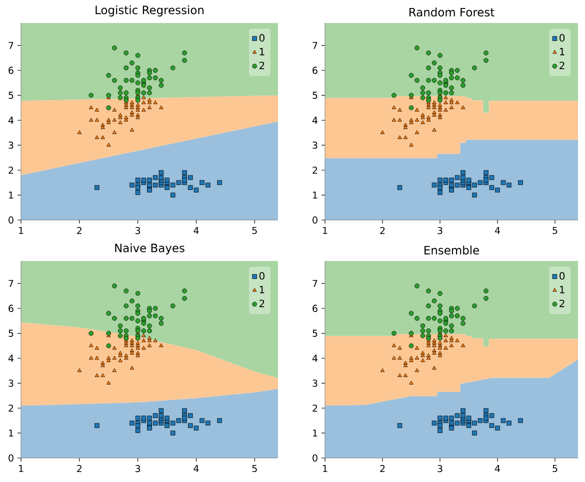 The height and width of the screenshot is (482, 585). I want to click on chart-title: Random Forest, so click(452, 12).